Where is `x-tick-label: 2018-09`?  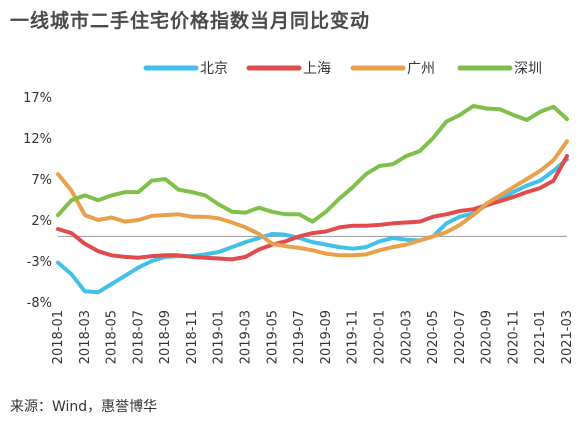 x-tick-label: 2018-09 is located at coordinates (165, 337).